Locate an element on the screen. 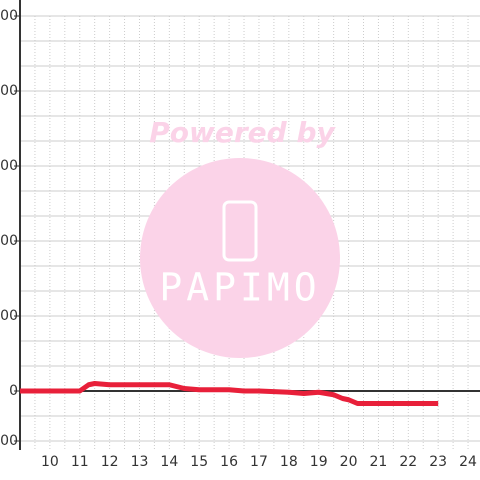 The width and height of the screenshot is (480, 480). y-tick-label: 0 is located at coordinates (13, 391).